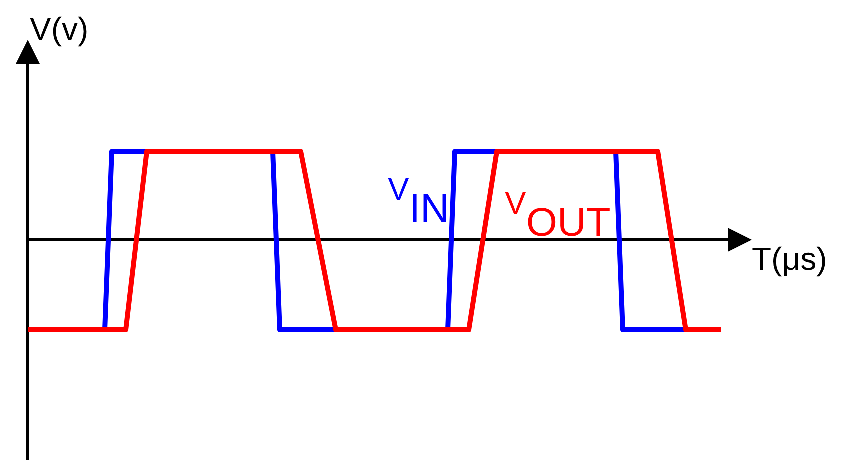  I want to click on y-axis-title: V(v), so click(59, 29).